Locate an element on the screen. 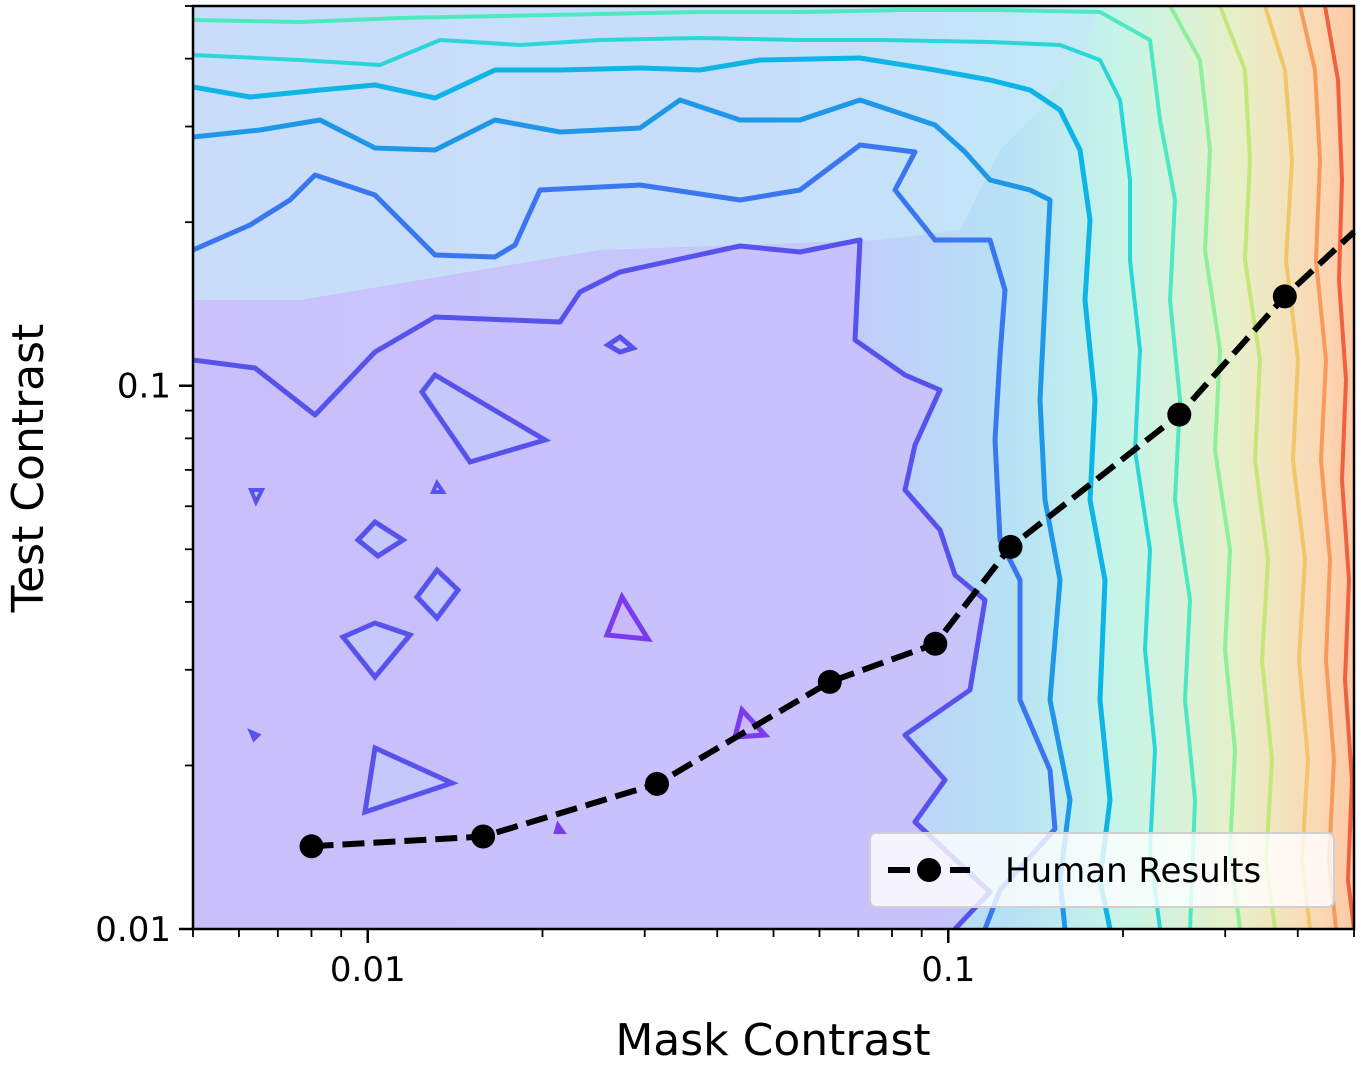 This screenshot has width=1361, height=1071. legend-box is located at coordinates (1102, 870).